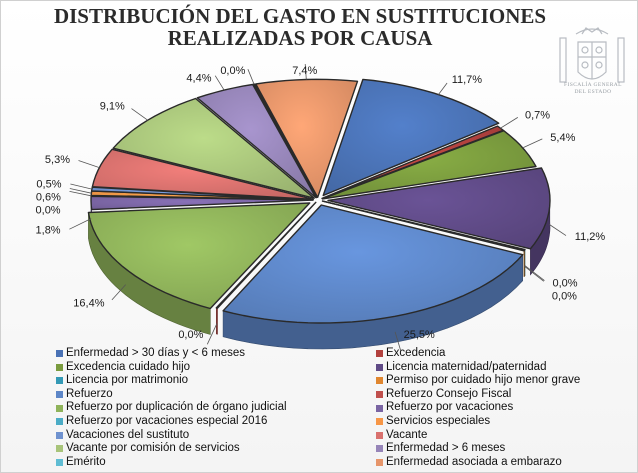 The height and width of the screenshot is (473, 638). I want to click on legend-label: Licencia por matrimonio, so click(127, 380).